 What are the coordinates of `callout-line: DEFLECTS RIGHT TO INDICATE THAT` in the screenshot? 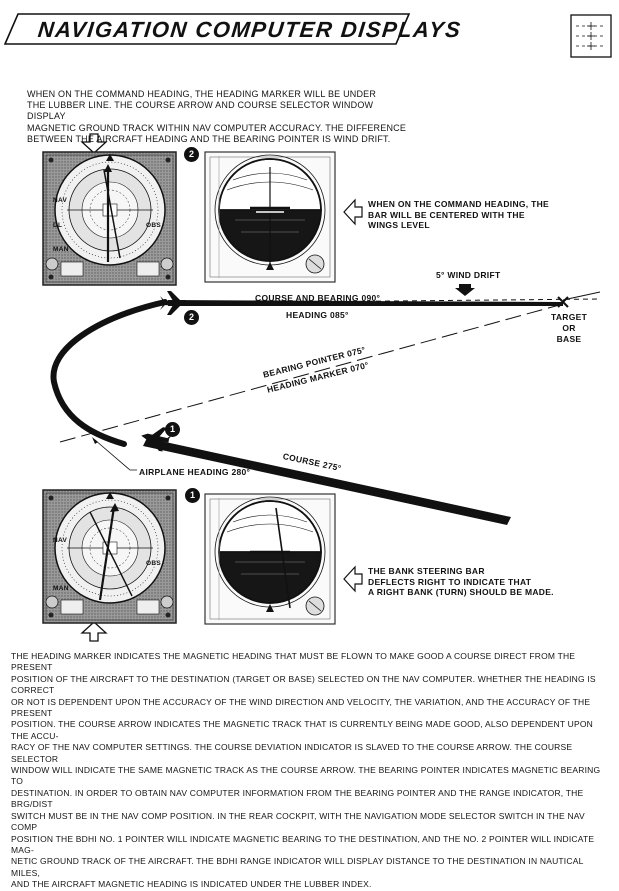 It's located at (450, 581).